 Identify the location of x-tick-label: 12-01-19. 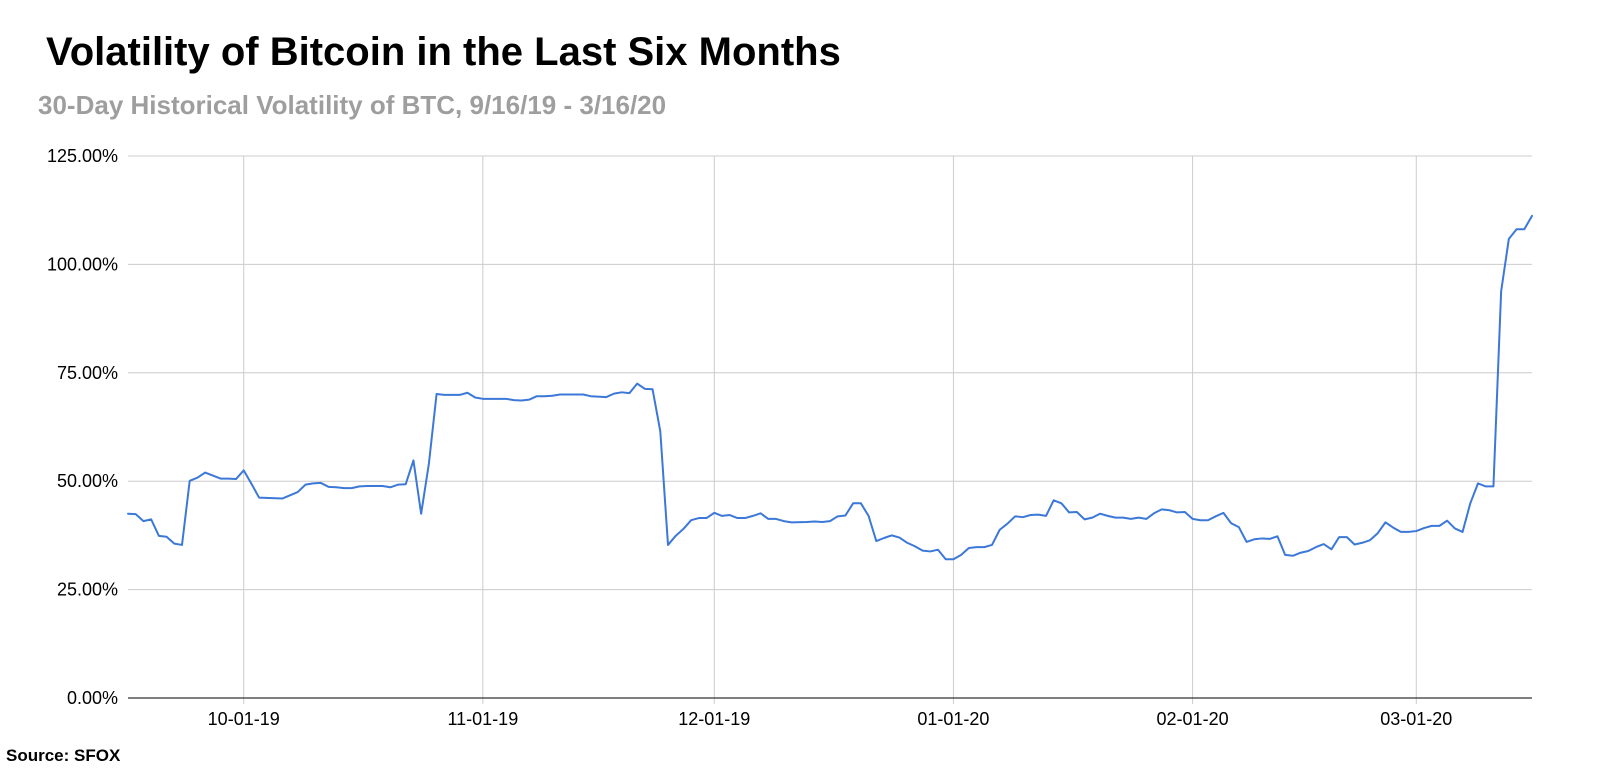
(714, 719).